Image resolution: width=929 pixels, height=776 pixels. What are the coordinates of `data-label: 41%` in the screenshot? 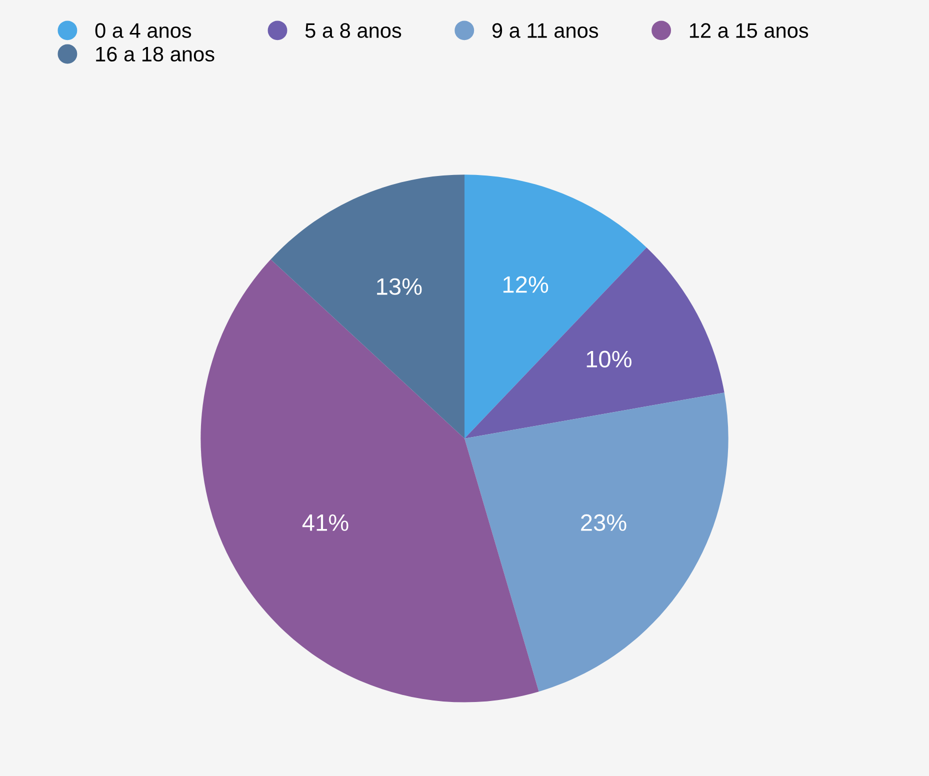 It's located at (325, 522).